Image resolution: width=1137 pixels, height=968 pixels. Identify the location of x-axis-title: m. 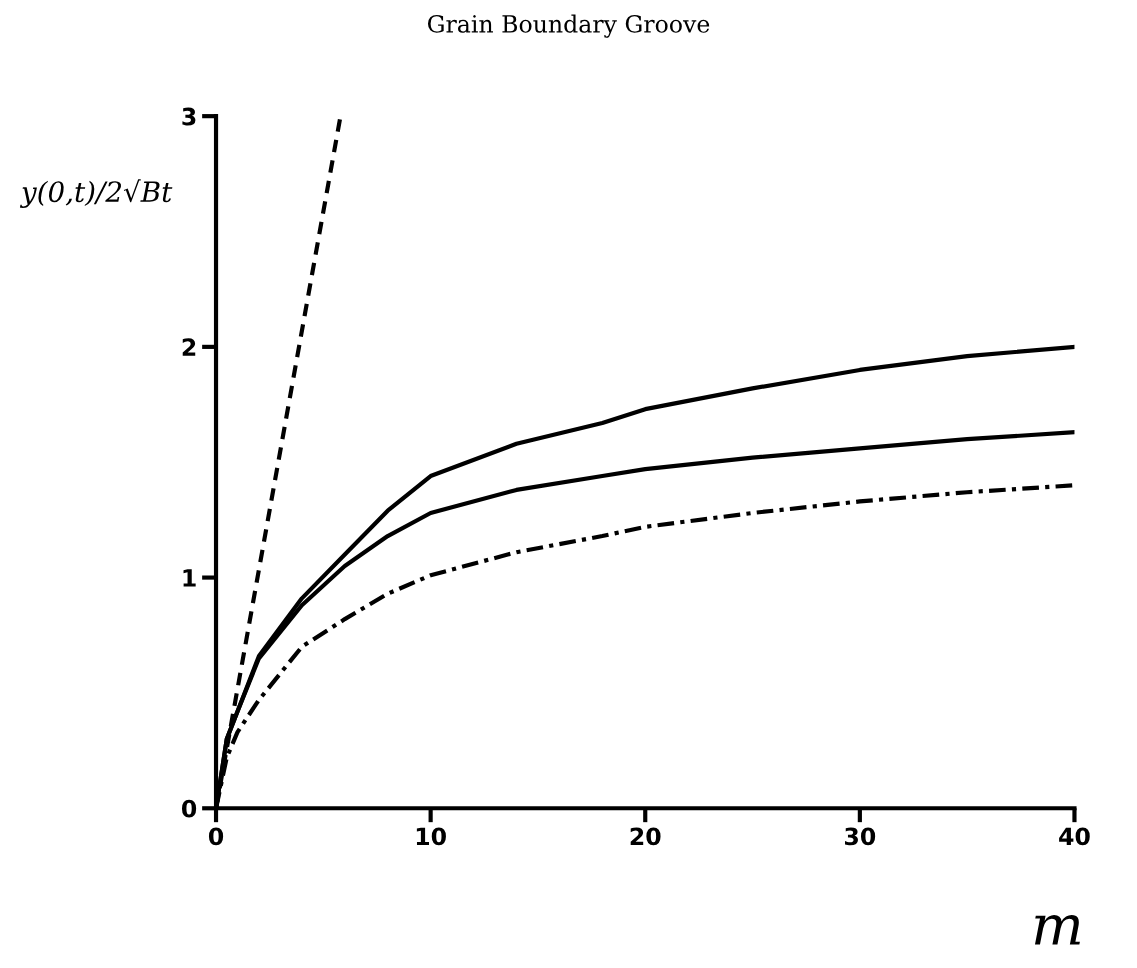
(1057, 929).